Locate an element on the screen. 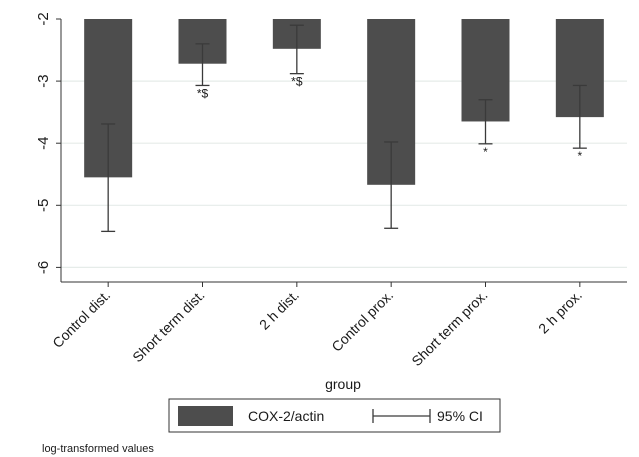 Image resolution: width=639 pixels, height=457 pixels. x-tick-label: Short term dist. is located at coordinates (168, 326).